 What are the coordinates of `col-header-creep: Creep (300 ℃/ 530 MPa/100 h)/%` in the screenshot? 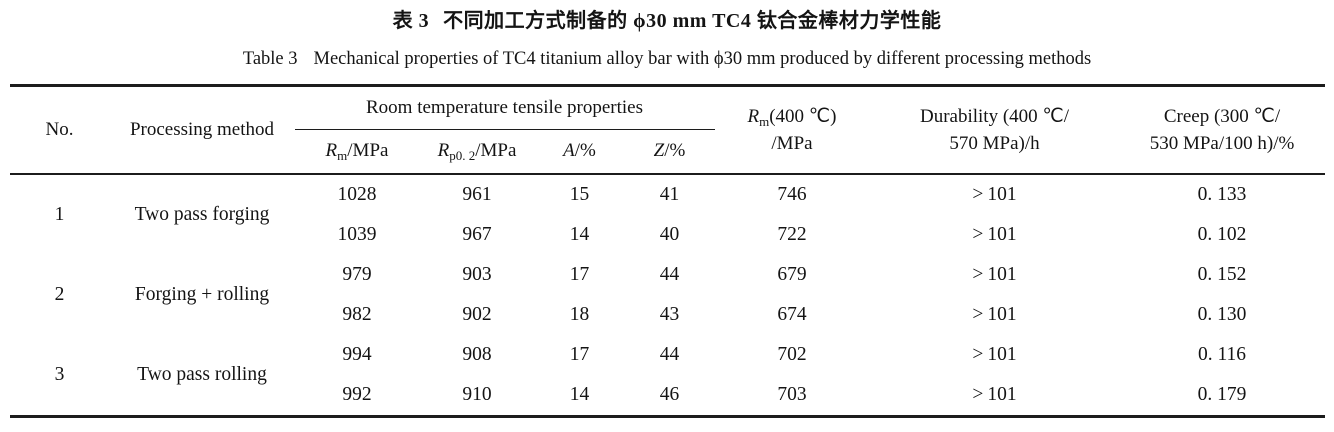 It's located at (1222, 130).